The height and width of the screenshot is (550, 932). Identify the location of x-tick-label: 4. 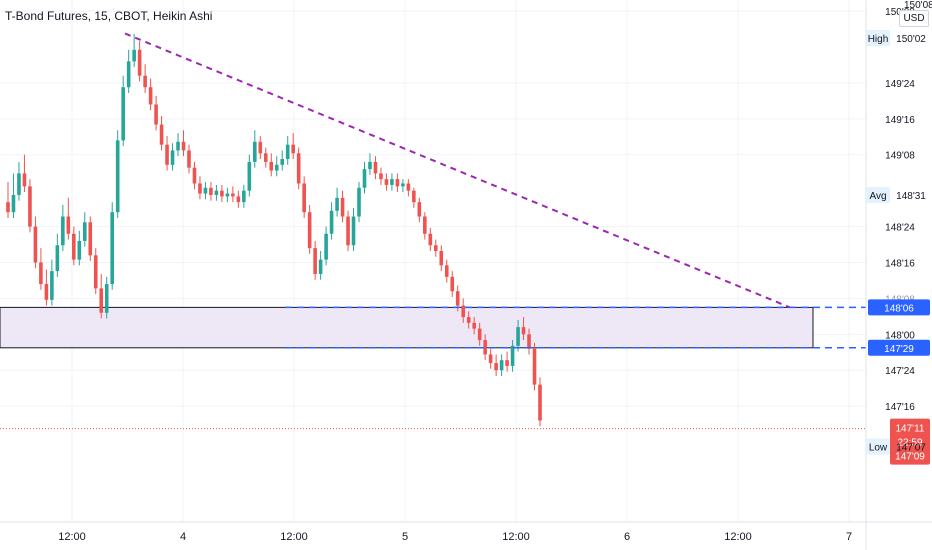
(183, 537).